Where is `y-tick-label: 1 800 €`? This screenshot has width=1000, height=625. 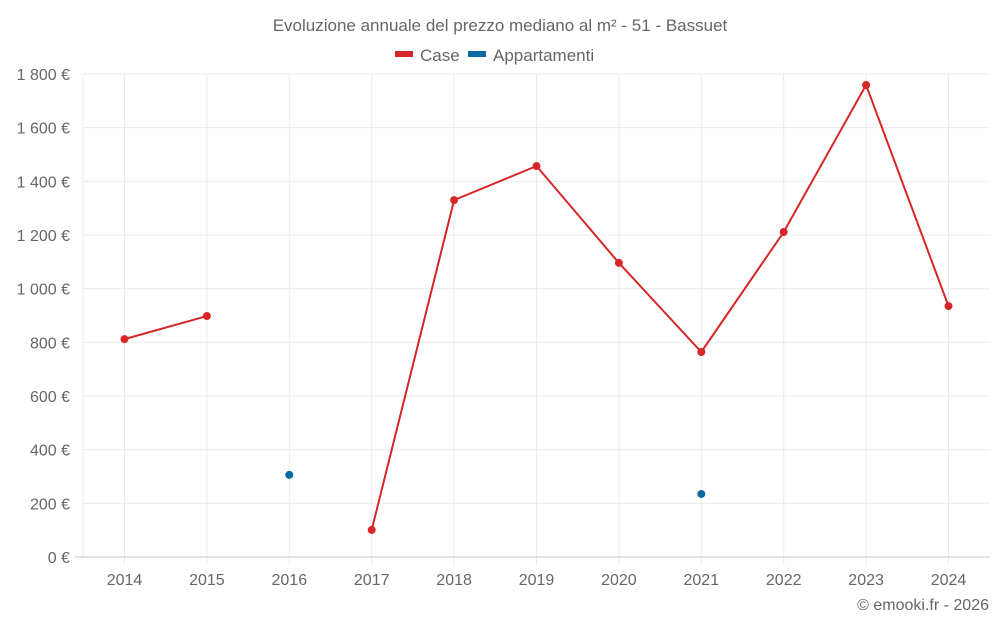 y-tick-label: 1 800 € is located at coordinates (43, 75).